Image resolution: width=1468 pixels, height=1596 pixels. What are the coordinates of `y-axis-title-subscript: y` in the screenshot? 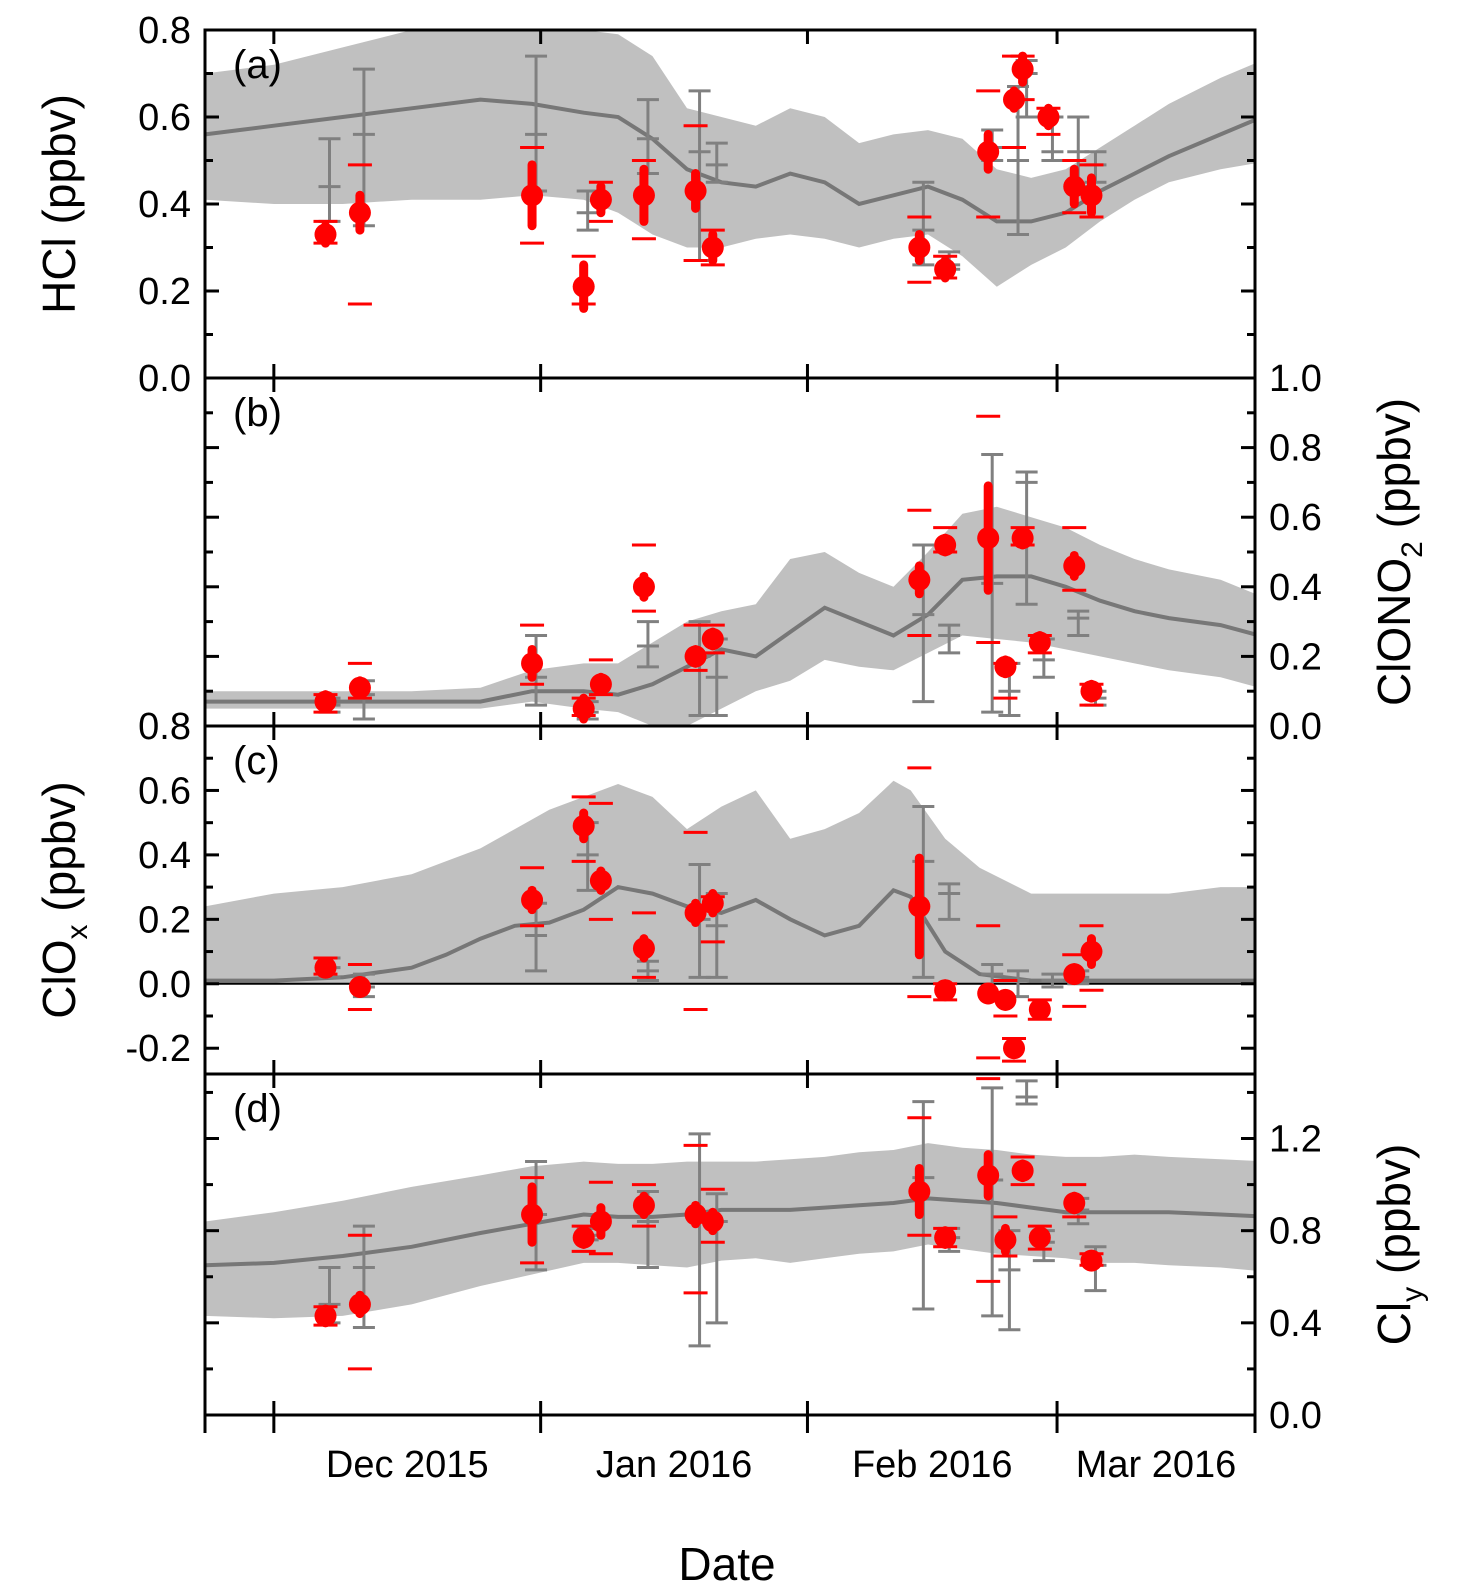 It's located at (1412, 1294).